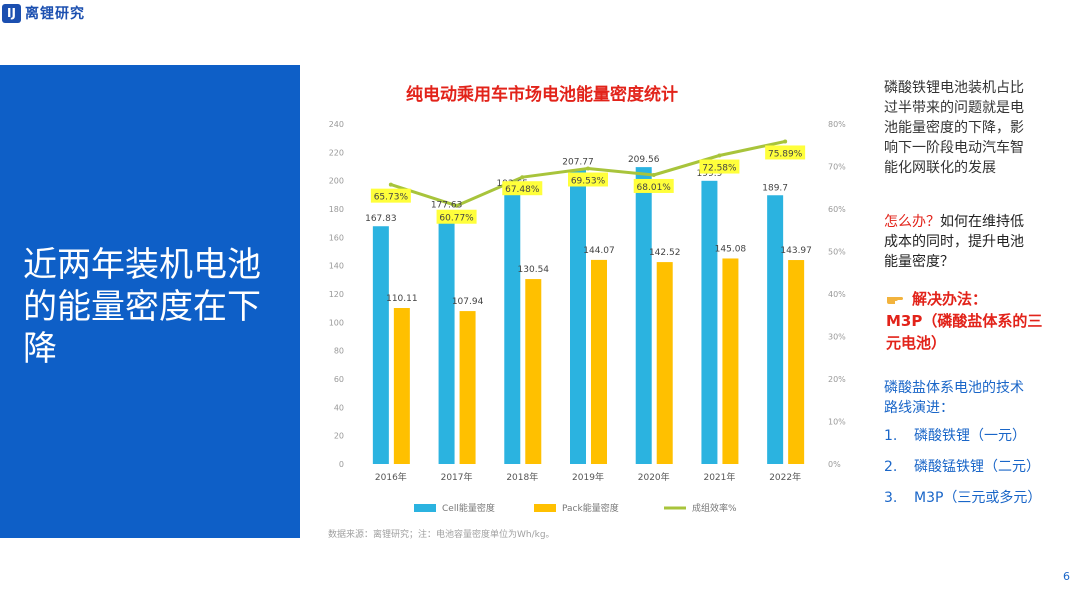  What do you see at coordinates (336, 152) in the screenshot?
I see `y-left-tick-label: 220` at bounding box center [336, 152].